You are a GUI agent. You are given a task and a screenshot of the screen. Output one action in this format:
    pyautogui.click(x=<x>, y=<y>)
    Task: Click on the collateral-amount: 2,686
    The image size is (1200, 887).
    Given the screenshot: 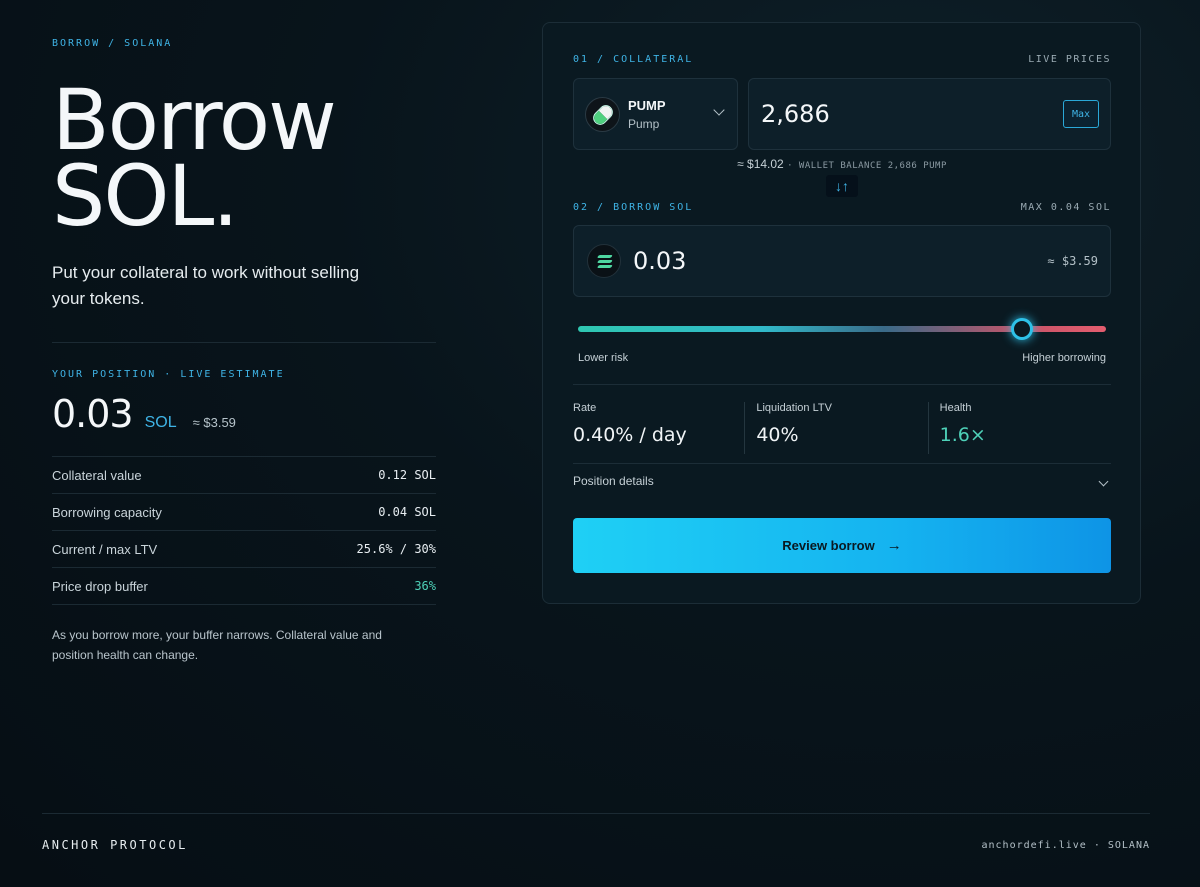 What is the action you would take?
    pyautogui.click(x=795, y=114)
    